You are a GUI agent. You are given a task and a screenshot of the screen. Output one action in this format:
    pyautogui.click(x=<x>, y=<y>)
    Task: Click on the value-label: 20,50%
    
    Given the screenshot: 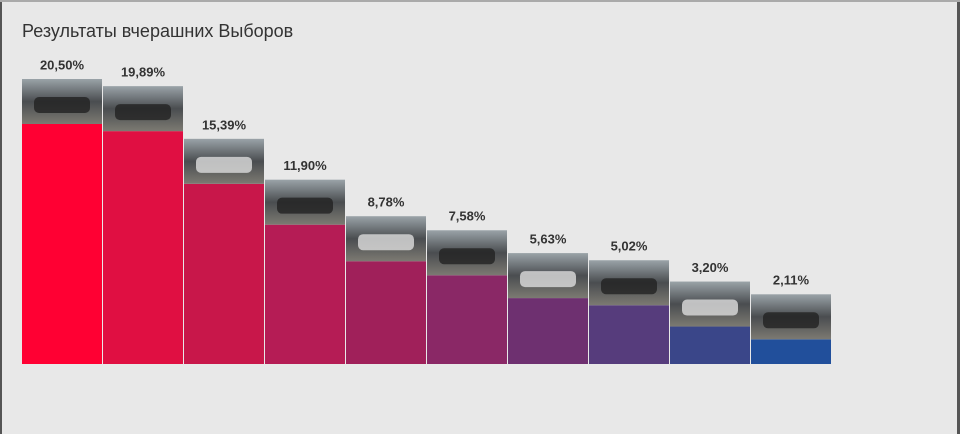 What is the action you would take?
    pyautogui.click(x=62, y=64)
    